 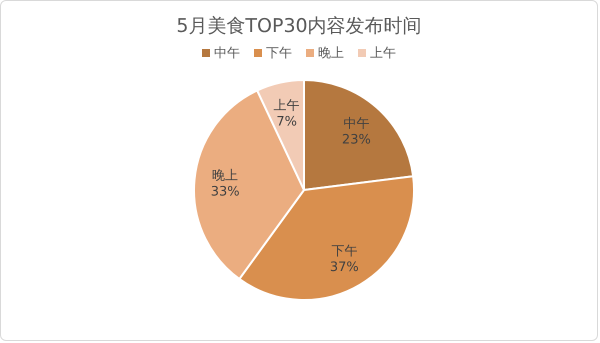 What do you see at coordinates (344, 252) in the screenshot?
I see `slice-label: 下午` at bounding box center [344, 252].